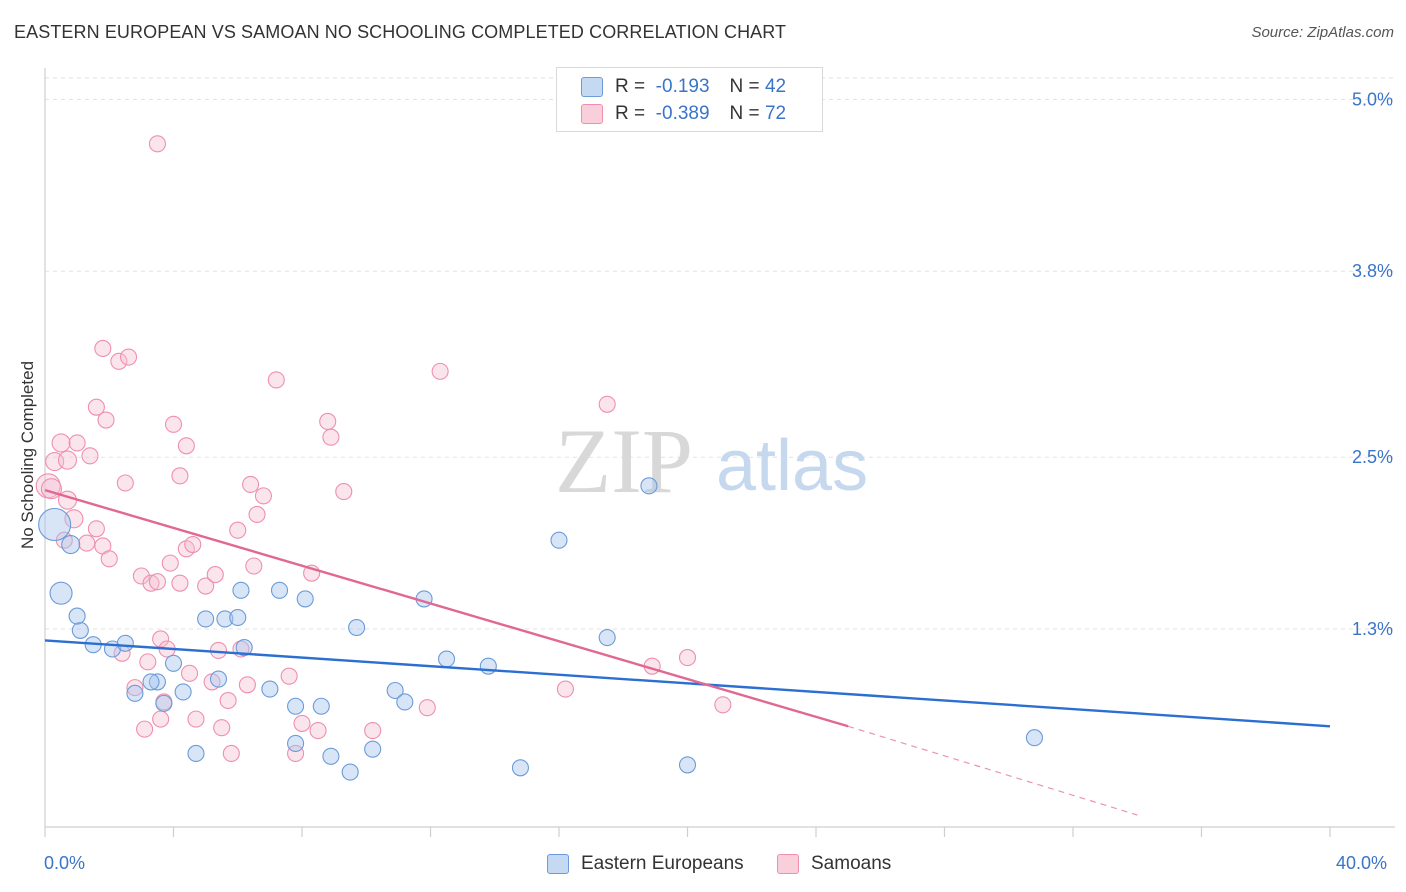  I want to click on source-label: Source: ZipAtlas.com, so click(1322, 32).